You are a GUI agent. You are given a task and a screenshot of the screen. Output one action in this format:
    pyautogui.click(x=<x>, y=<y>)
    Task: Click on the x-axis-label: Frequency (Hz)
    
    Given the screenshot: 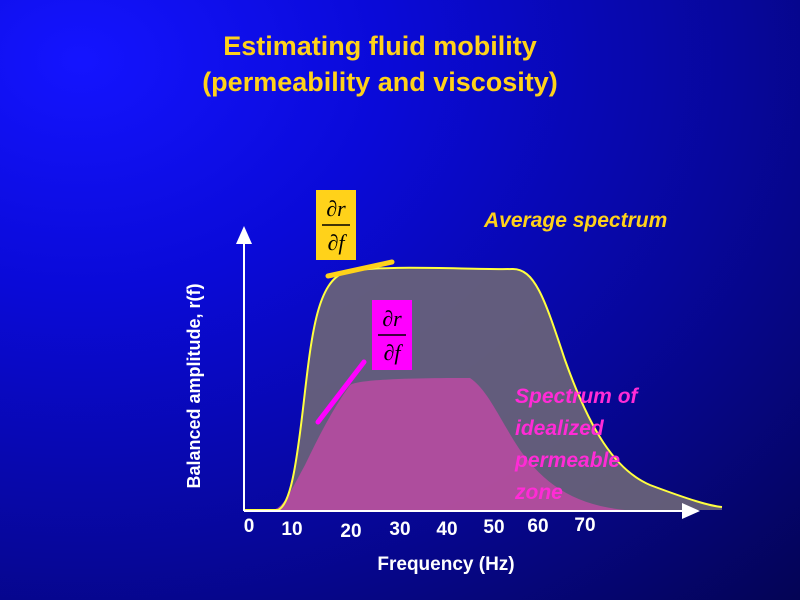 What is the action you would take?
    pyautogui.click(x=445, y=564)
    